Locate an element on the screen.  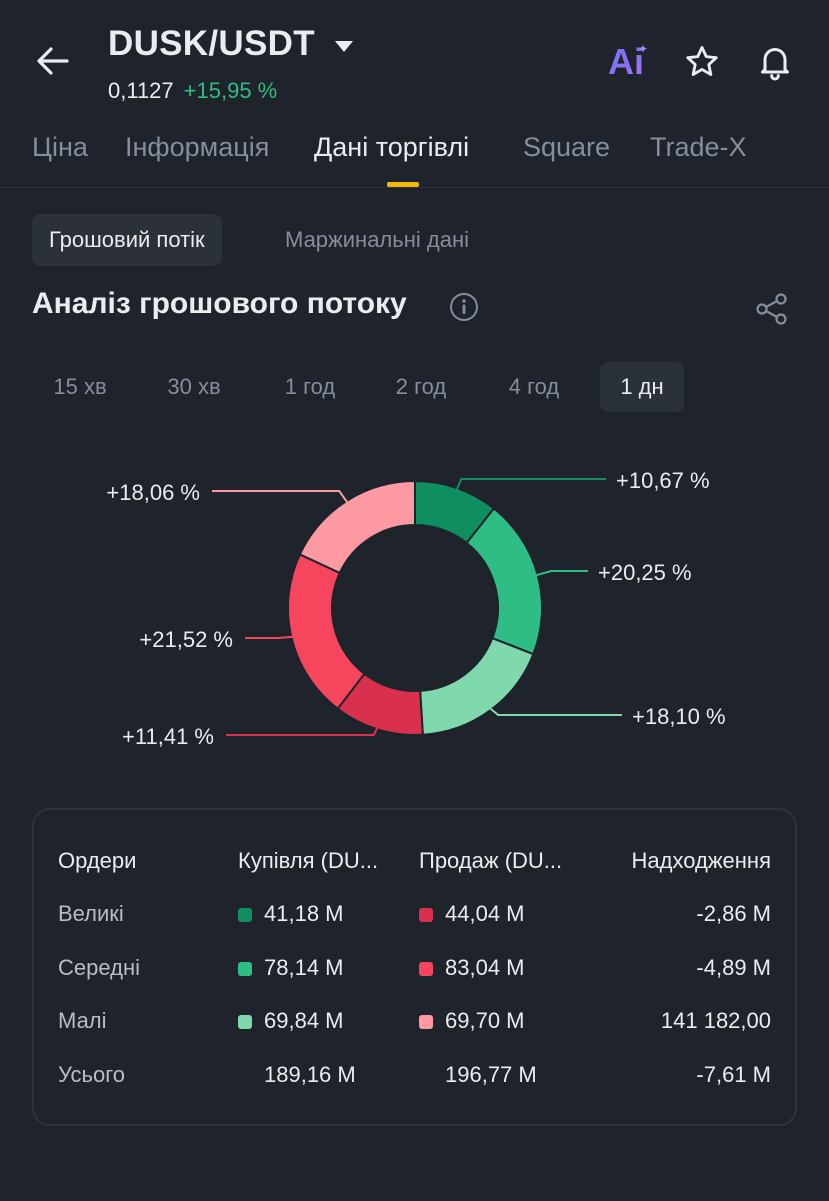
buy-large-swatch is located at coordinates (245, 915).